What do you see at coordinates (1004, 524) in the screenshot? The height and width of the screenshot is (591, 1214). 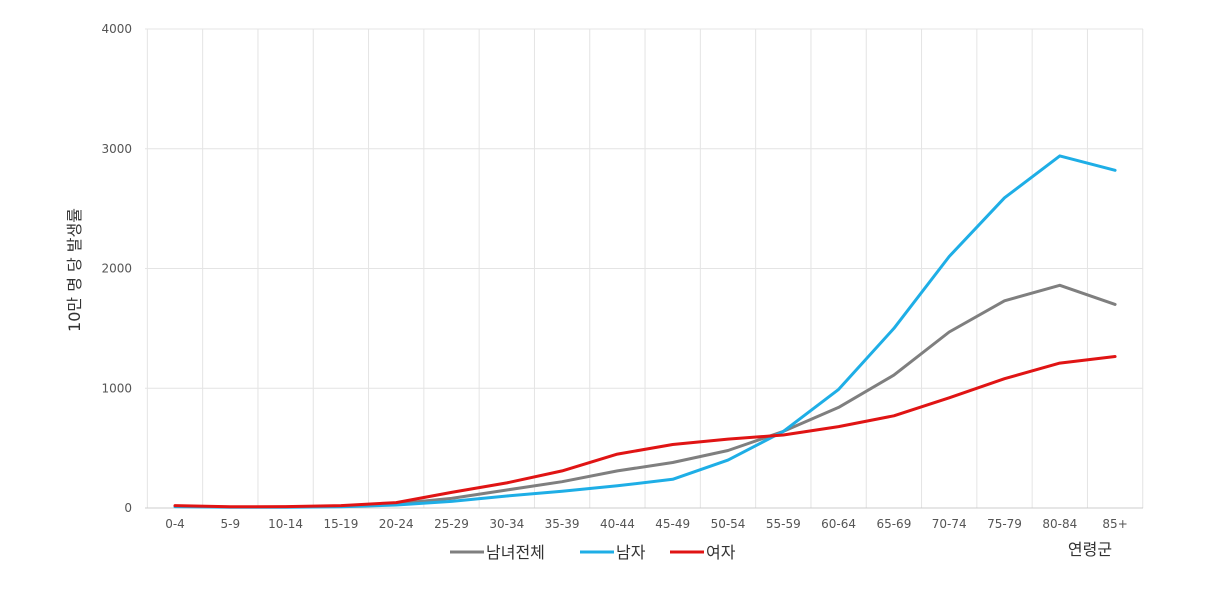 I see `x-tick-label: 75-79` at bounding box center [1004, 524].